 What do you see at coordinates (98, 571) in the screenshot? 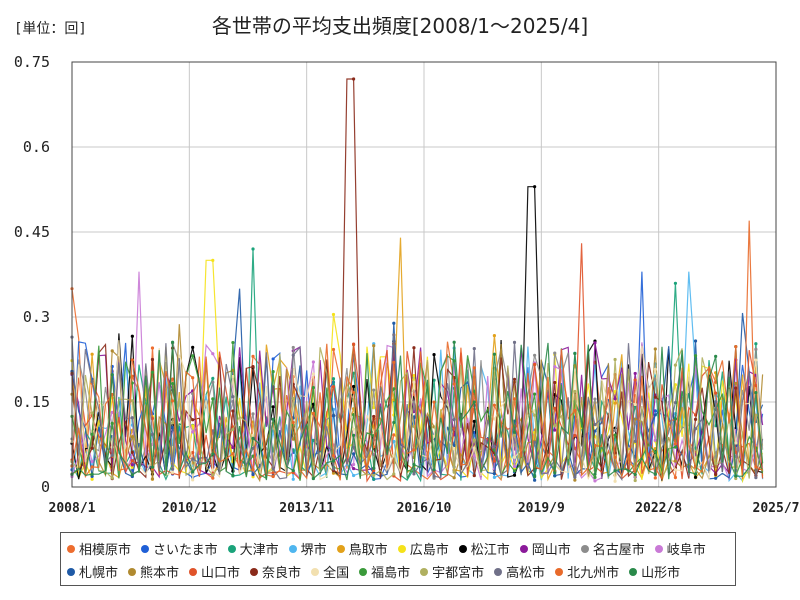
I see `legend-label: 札幌市` at bounding box center [98, 571].